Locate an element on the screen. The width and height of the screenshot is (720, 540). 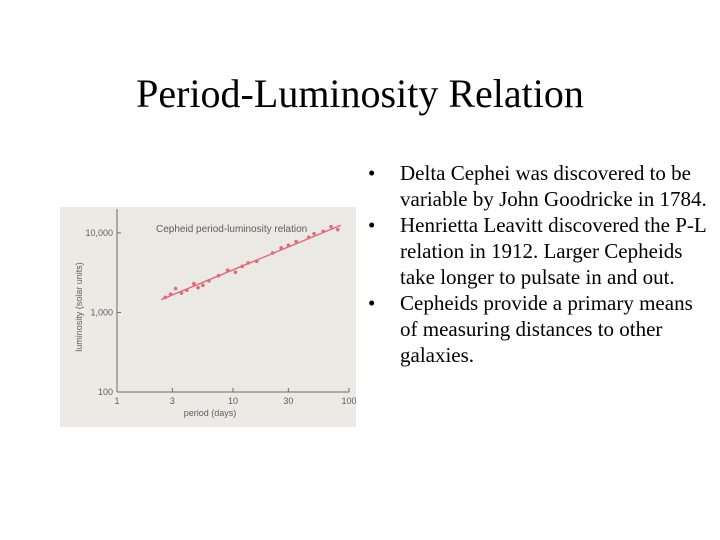
y-tick-label: 1,000 is located at coordinates (101, 312).